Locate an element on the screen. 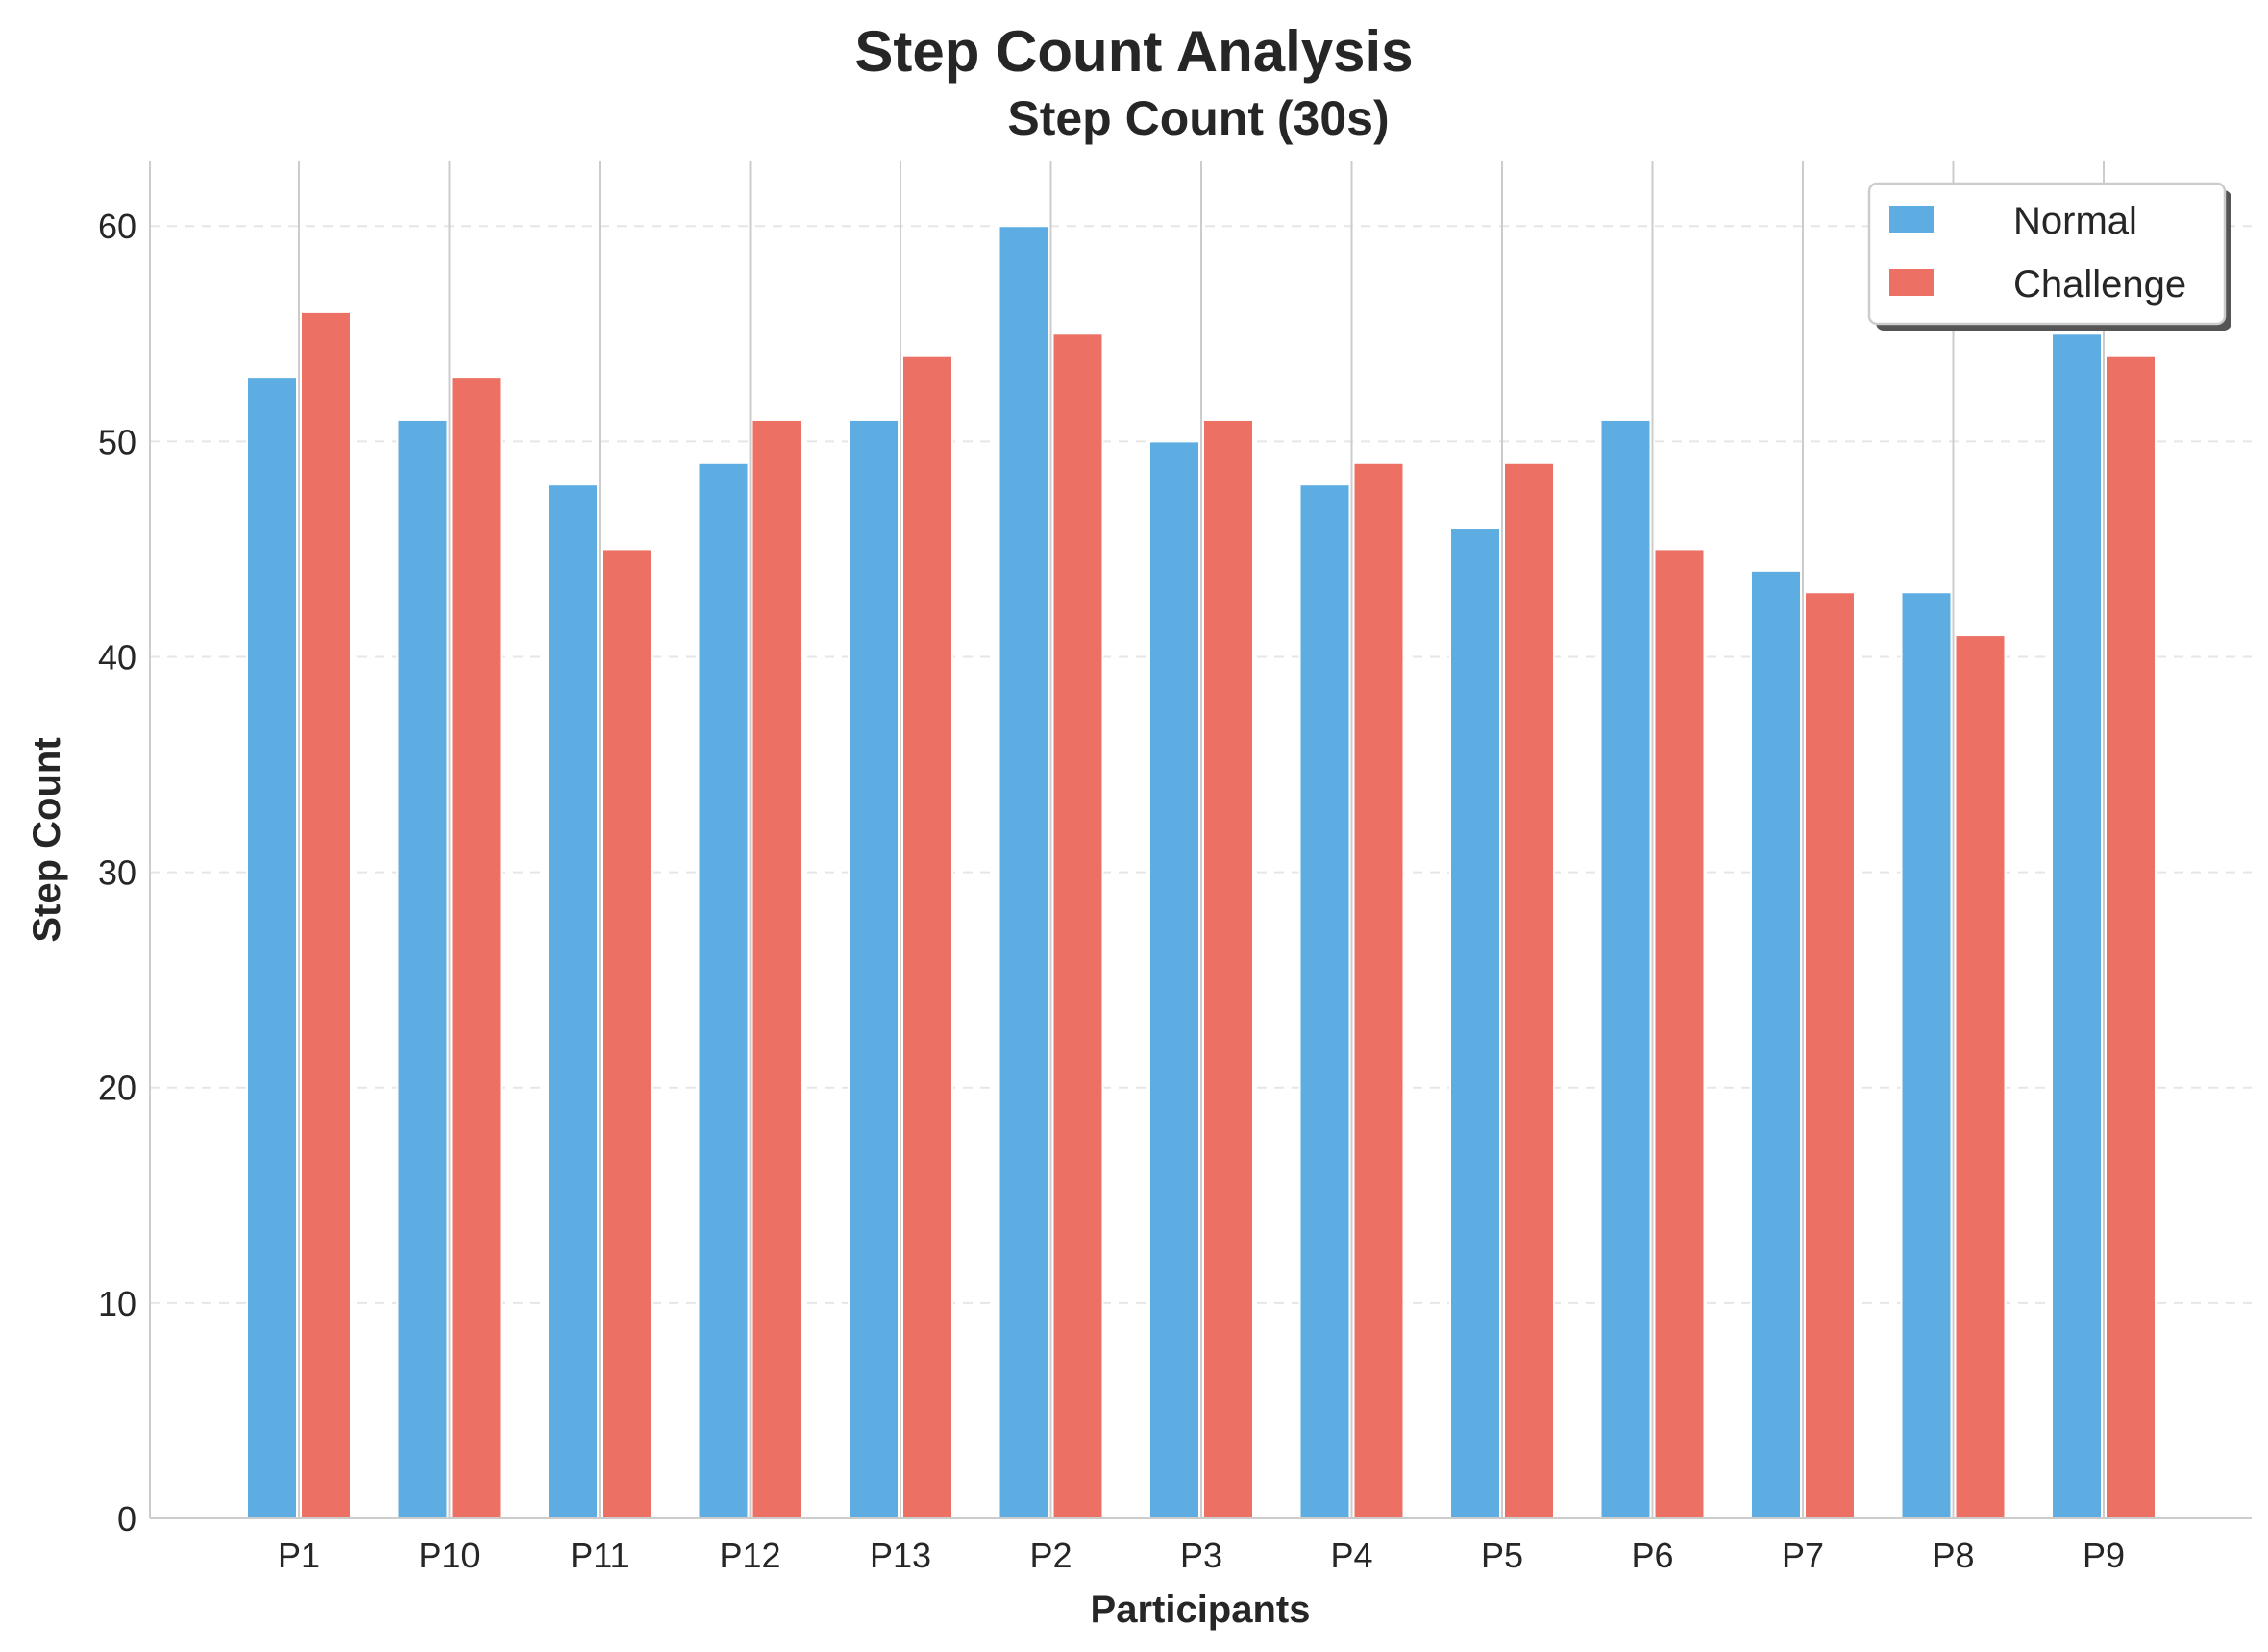  y-tick-label: 10 is located at coordinates (117, 1303).